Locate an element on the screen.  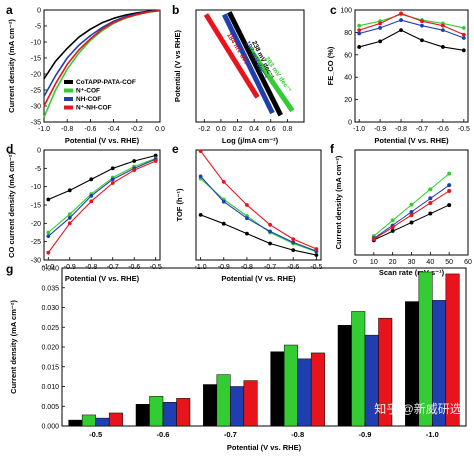
panel-f-xtick-label: 0 is located at coordinates (355, 262).